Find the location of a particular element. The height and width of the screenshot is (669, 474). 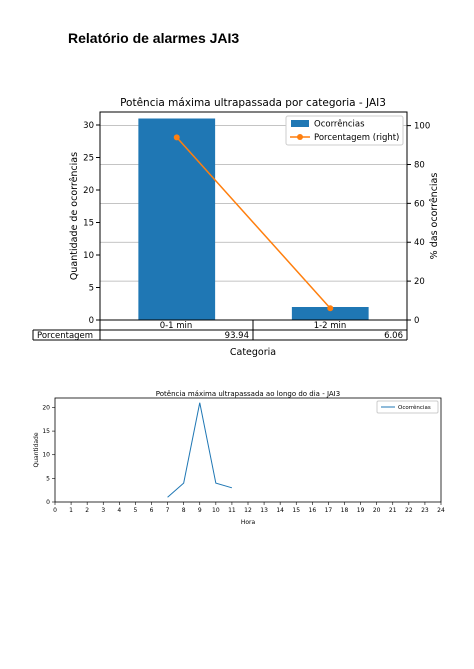

x-tick-label: 6 is located at coordinates (152, 510).